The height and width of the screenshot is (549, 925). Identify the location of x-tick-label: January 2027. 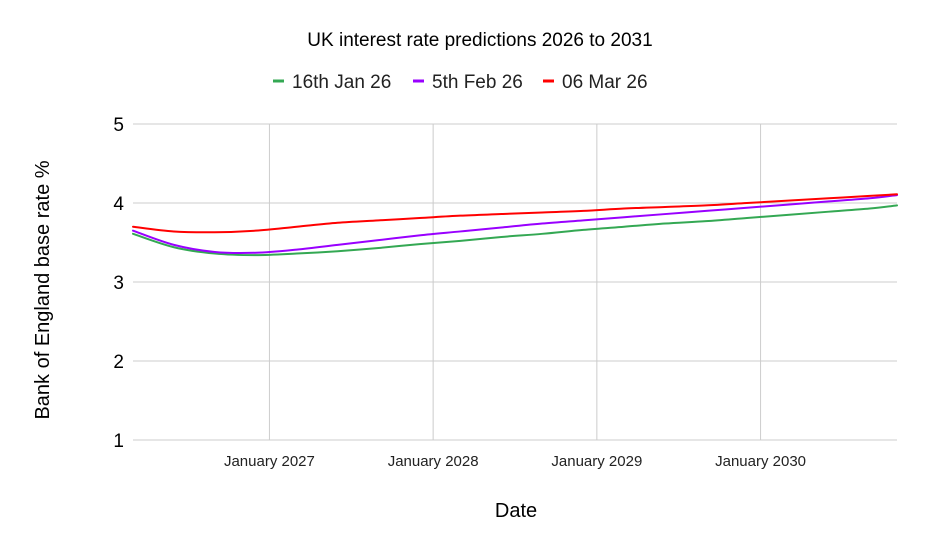
(269, 461).